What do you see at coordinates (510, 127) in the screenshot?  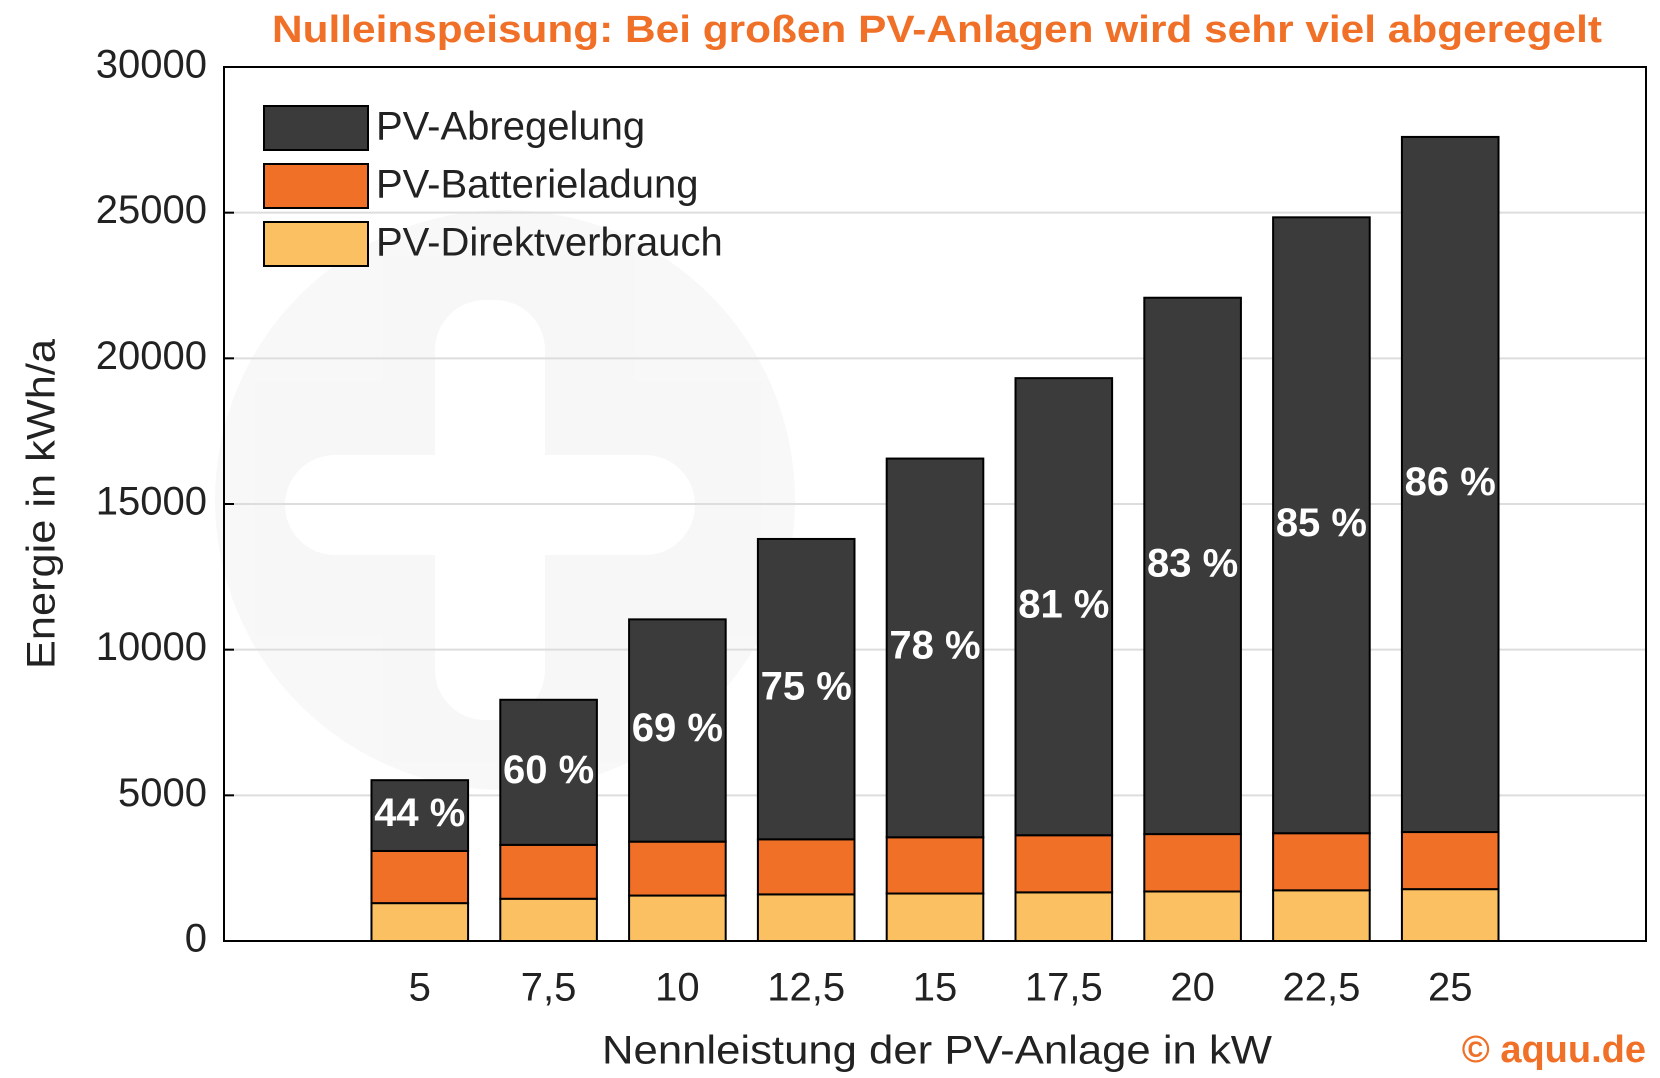 I see `legend-label: PV-Abregelung` at bounding box center [510, 127].